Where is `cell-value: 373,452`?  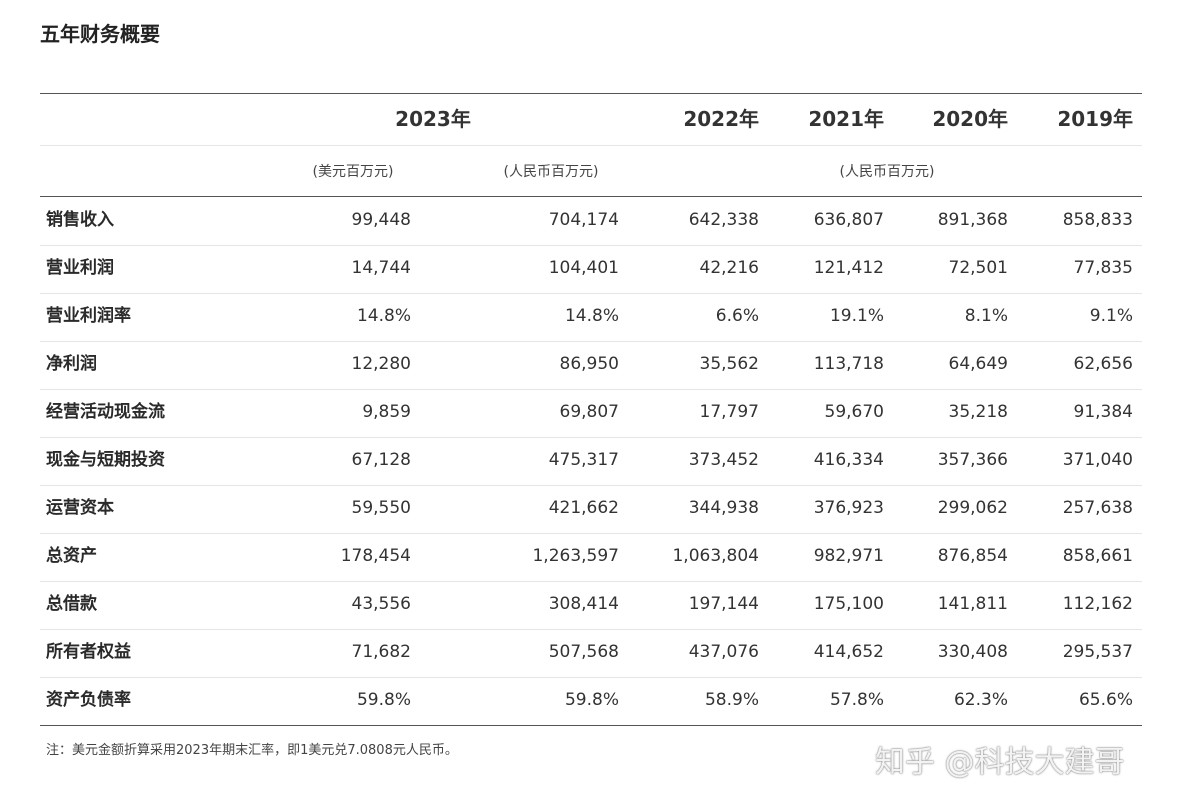
cell-value: 373,452 is located at coordinates (723, 460).